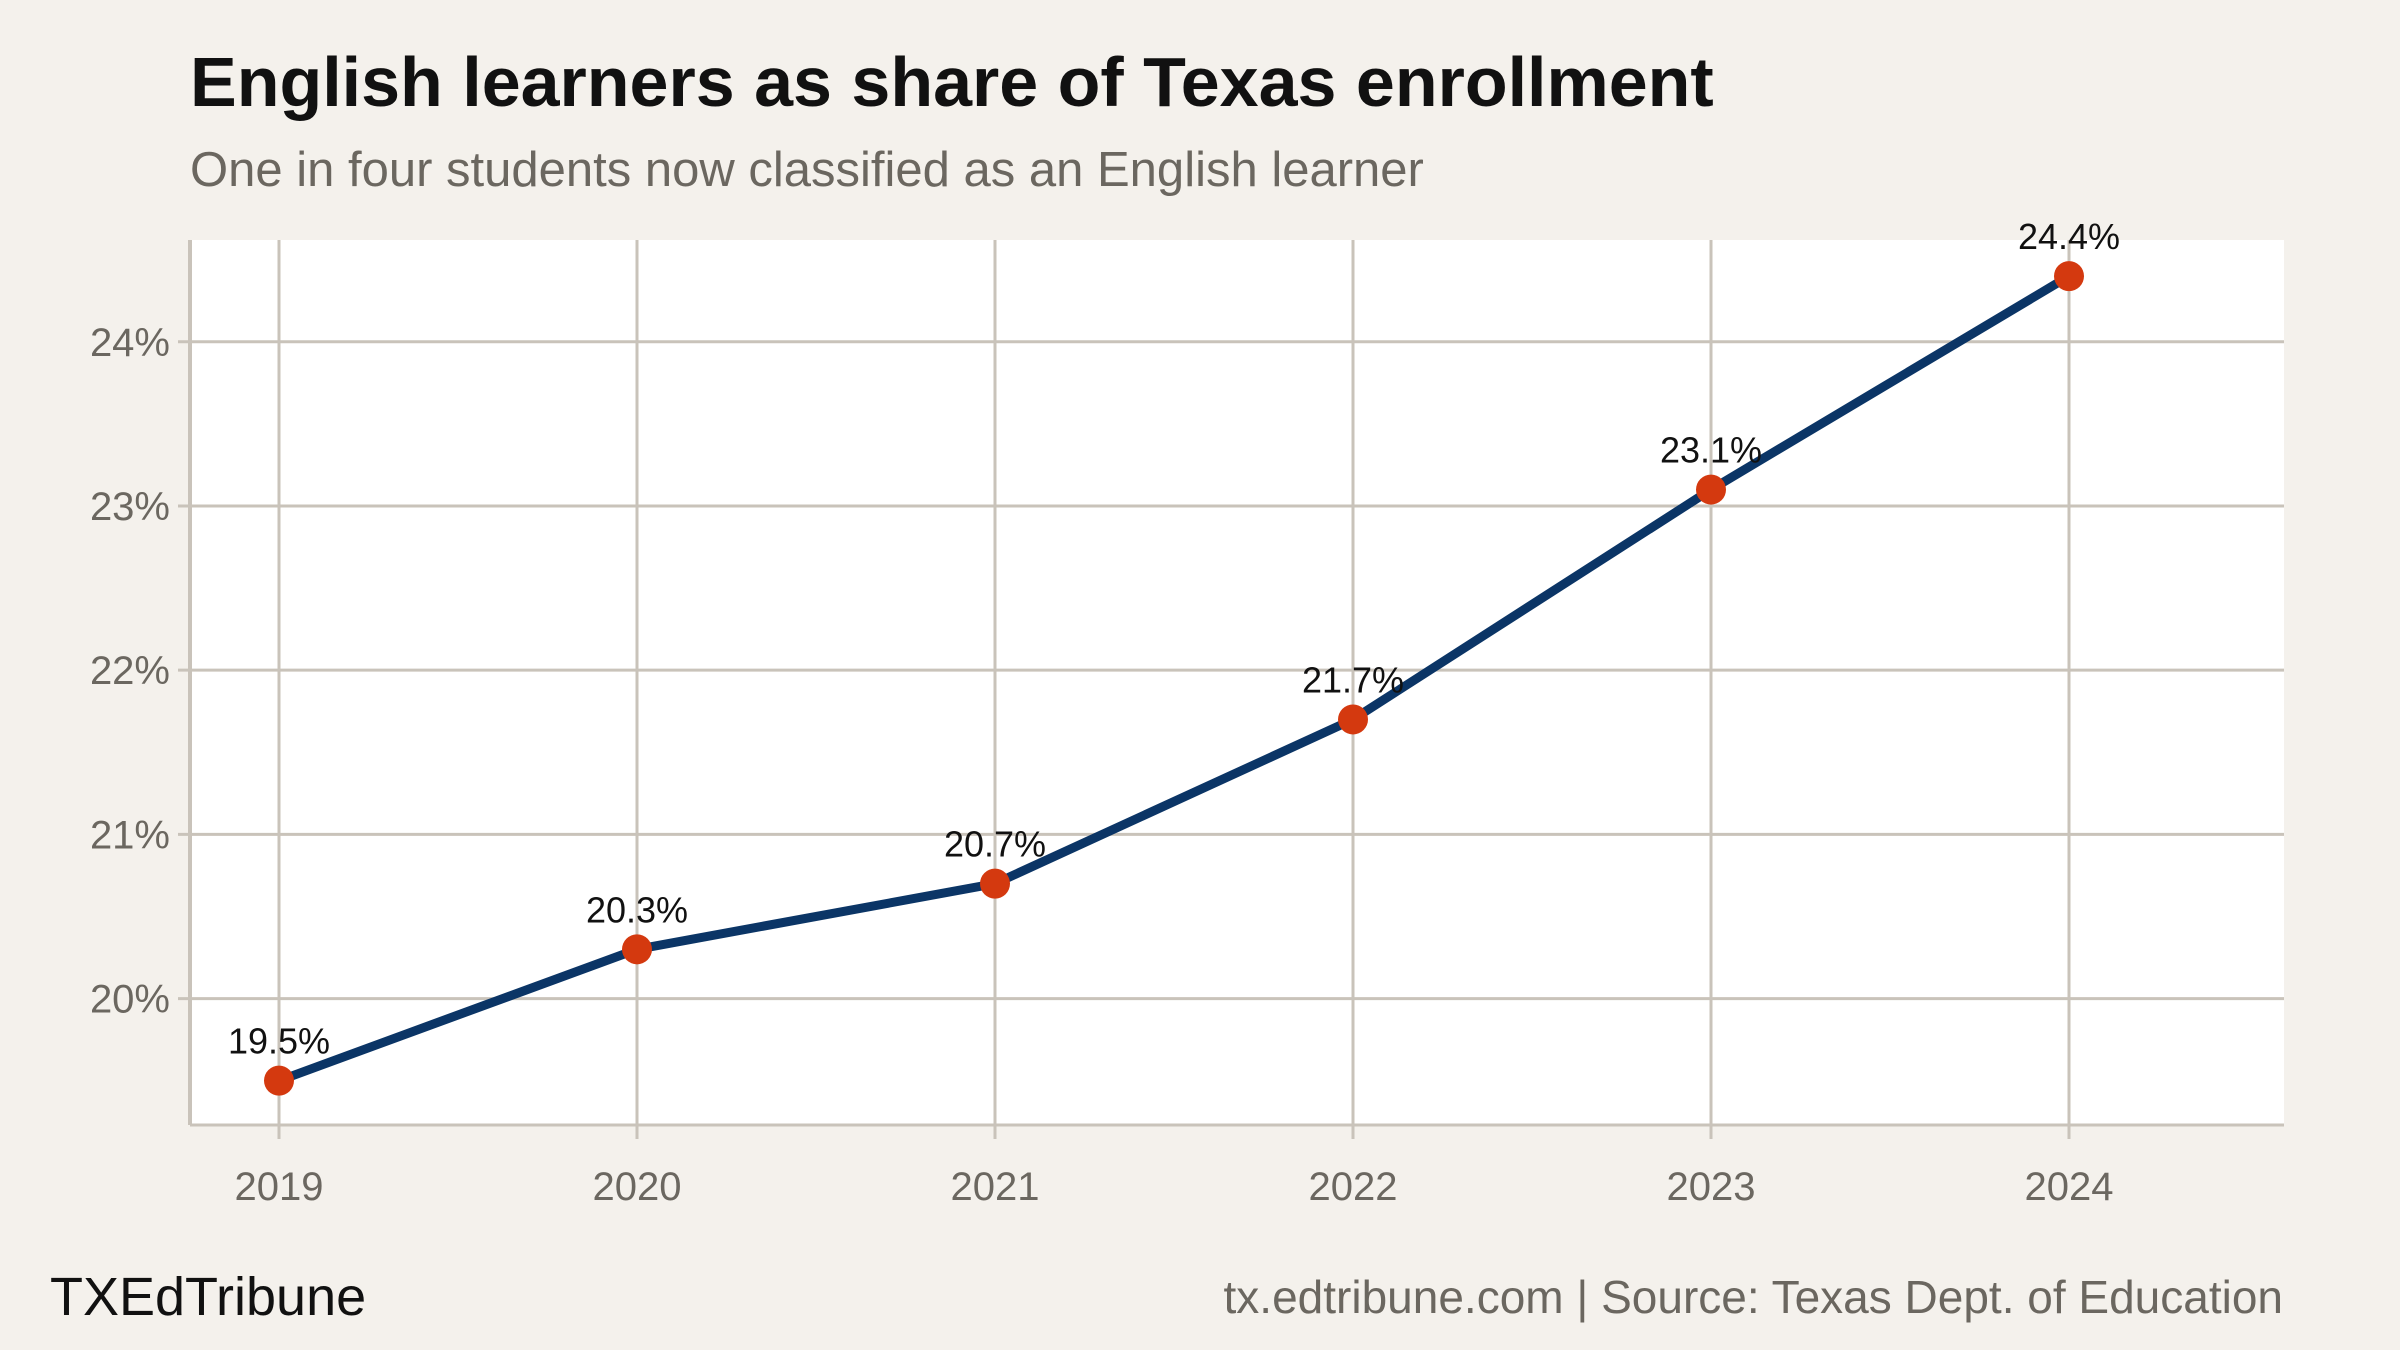 The width and height of the screenshot is (2400, 1350). Describe the element at coordinates (279, 1041) in the screenshot. I see `data-label: 19.5%` at that location.